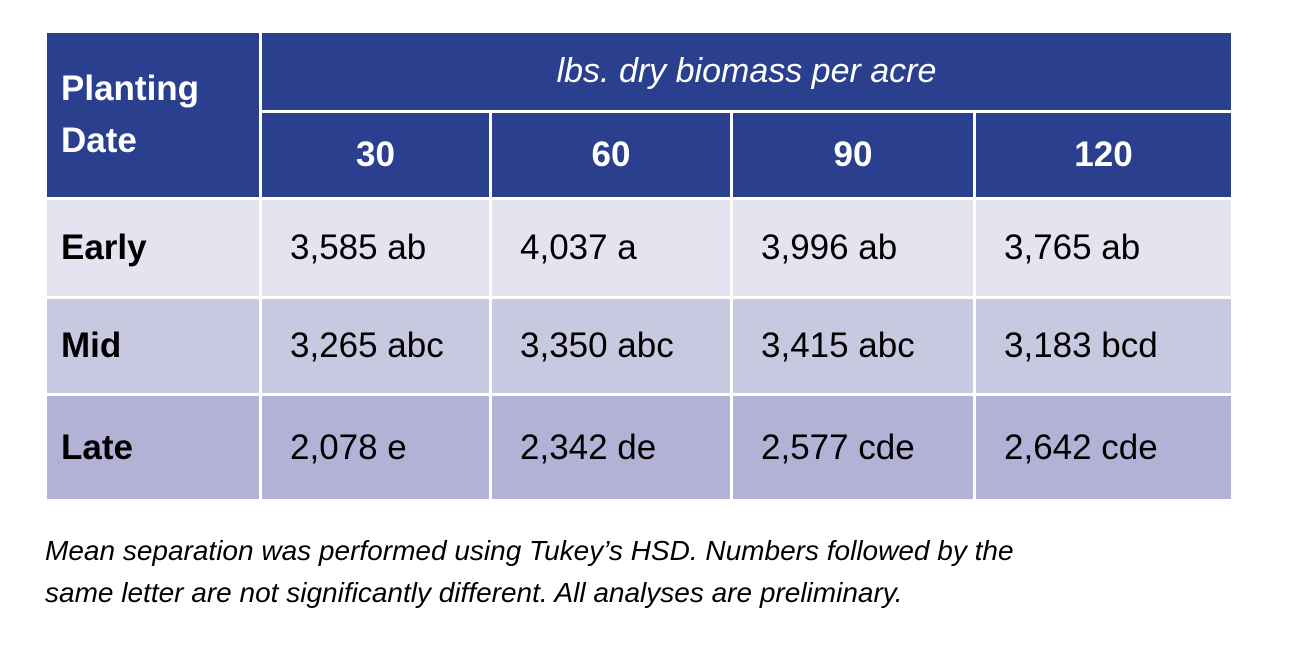 The height and width of the screenshot is (650, 1300). What do you see at coordinates (153, 115) in the screenshot?
I see `row-header: Planting Date` at bounding box center [153, 115].